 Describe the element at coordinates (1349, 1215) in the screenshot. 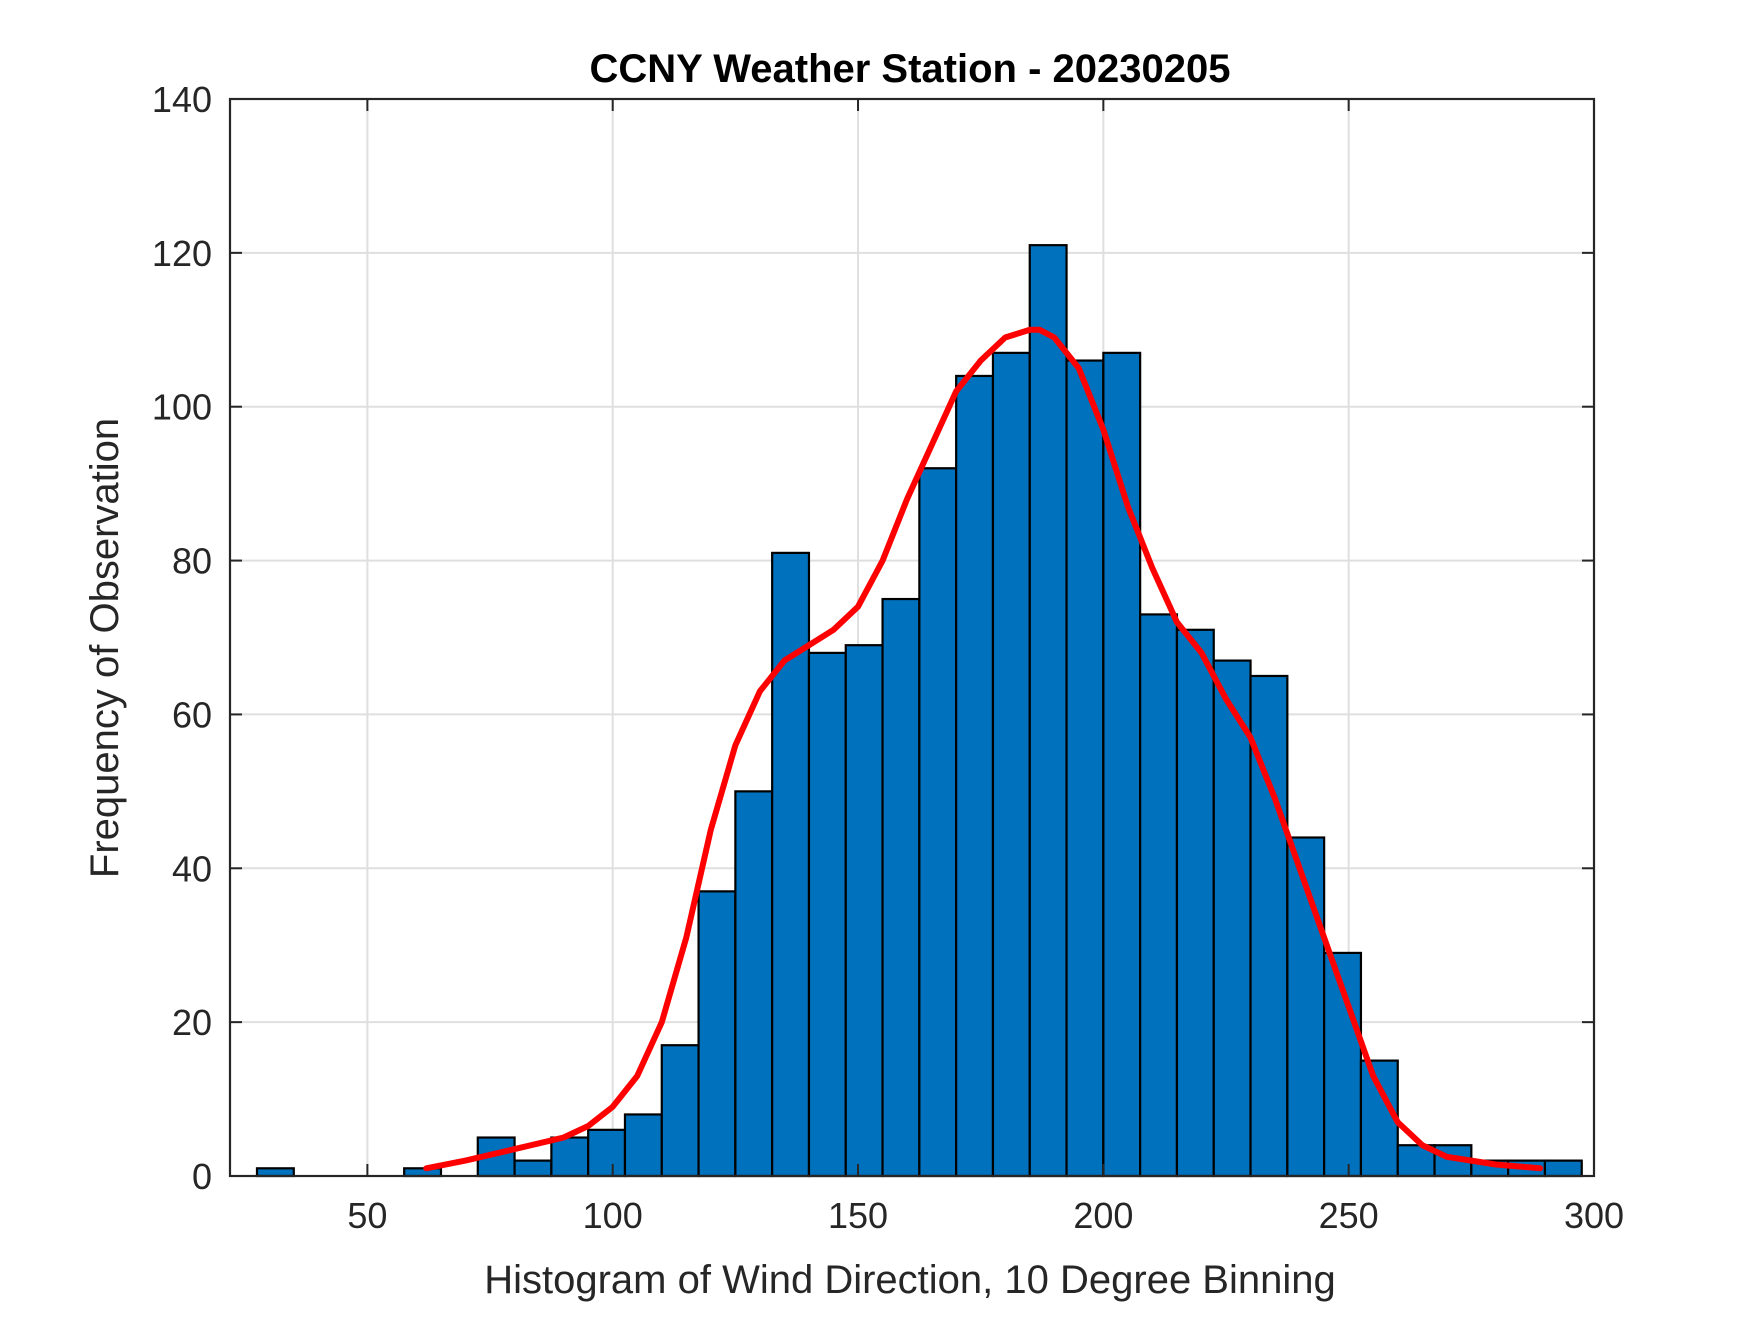

I see `x-tick-label: 250` at that location.